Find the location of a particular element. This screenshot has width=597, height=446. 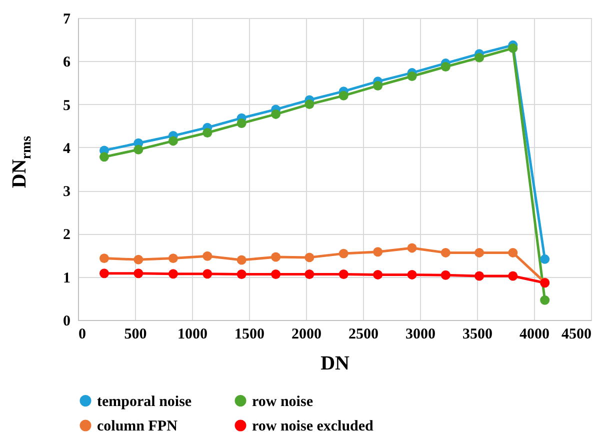

x-tick-label: 500 is located at coordinates (135, 334).